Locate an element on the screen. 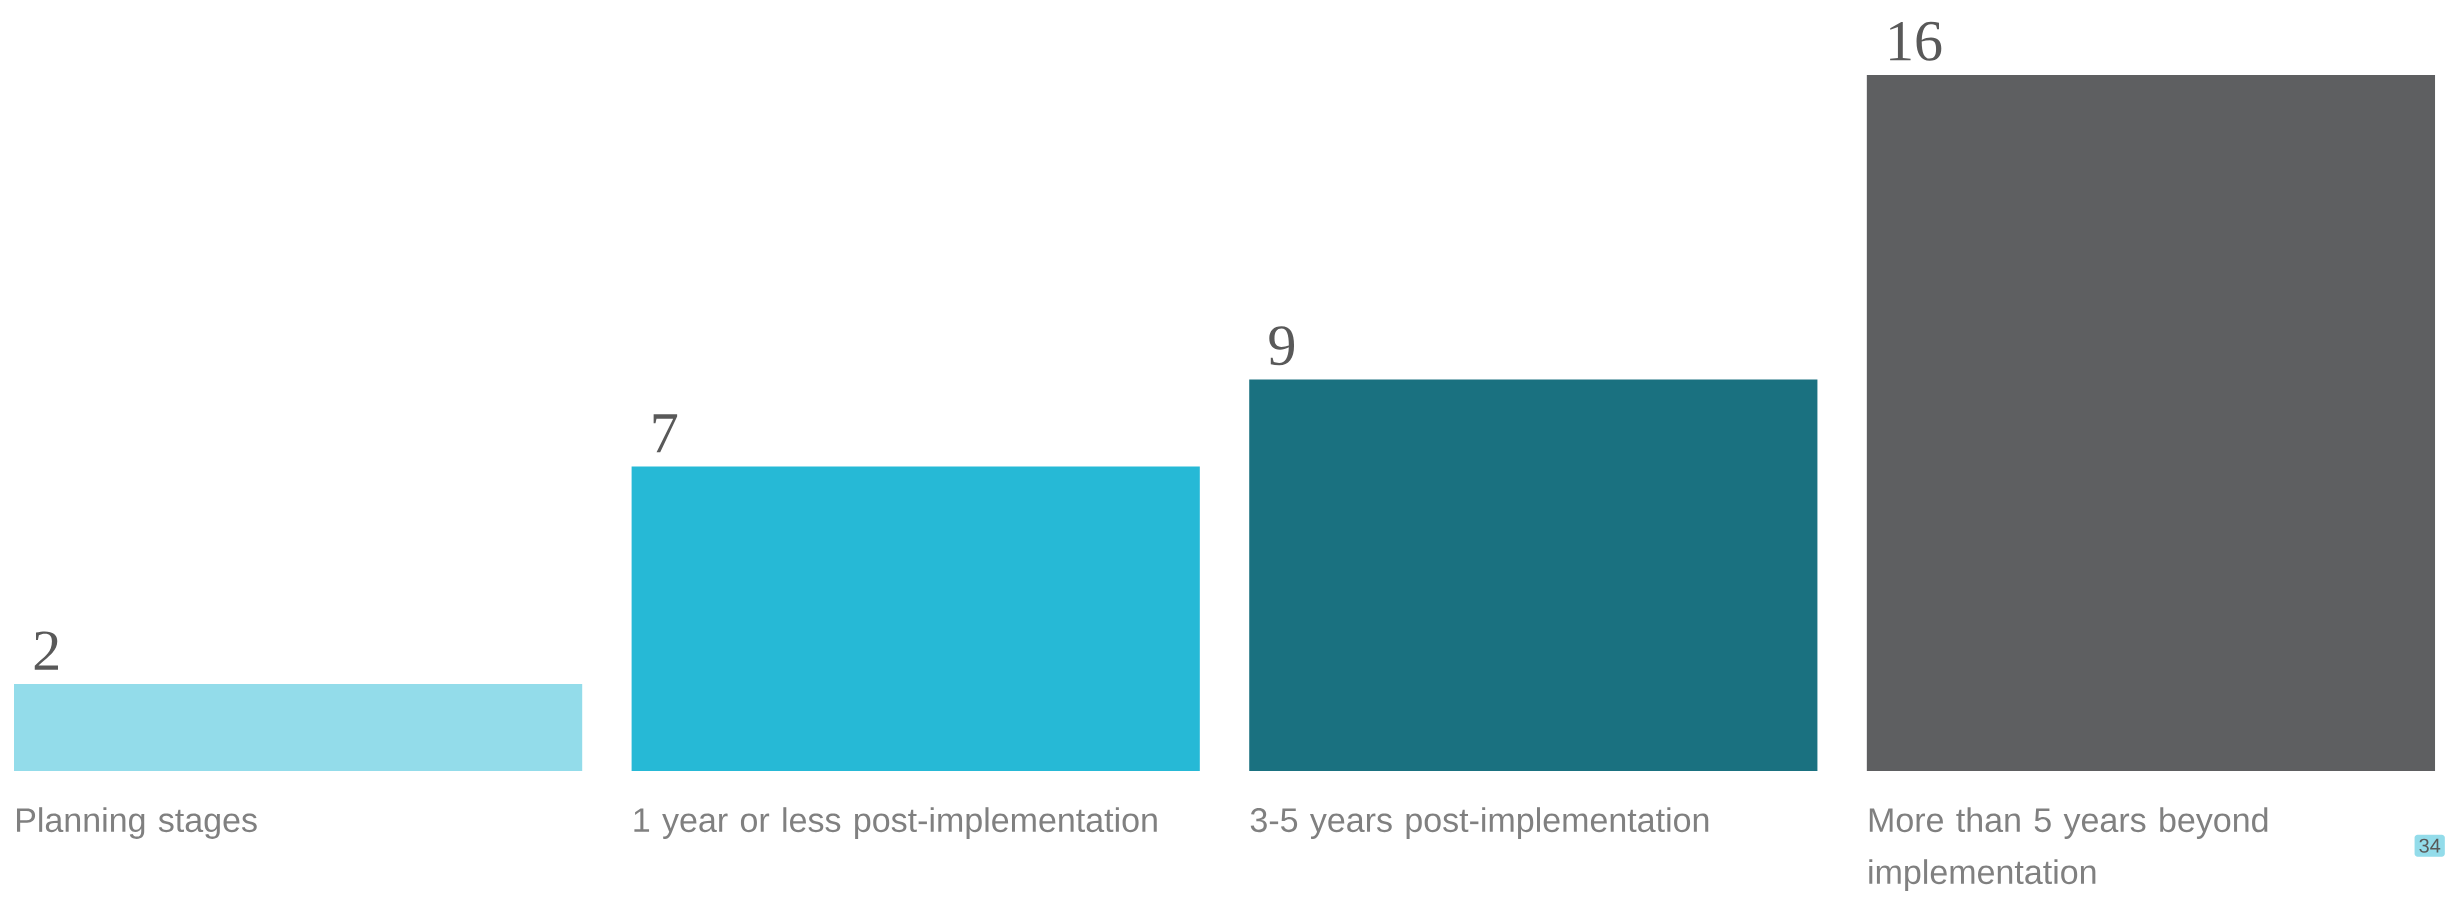 The width and height of the screenshot is (2447, 897). text: 34 is located at coordinates (2430, 845).